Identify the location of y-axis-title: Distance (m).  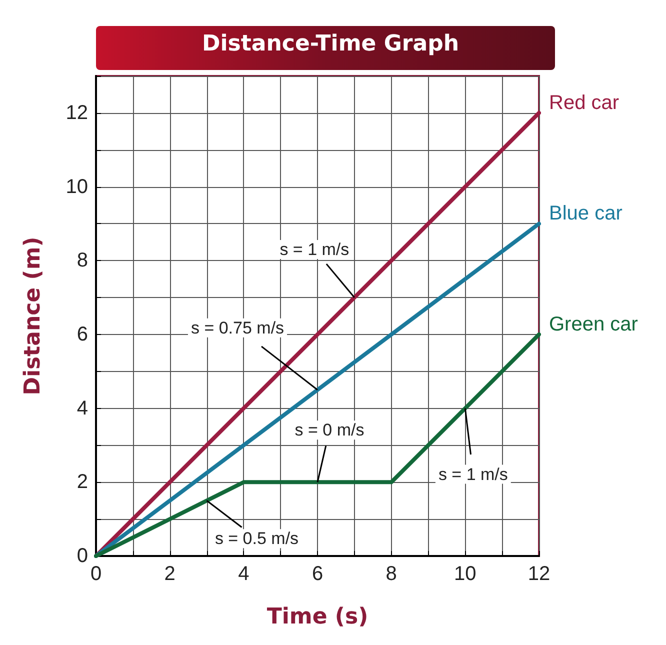
(33, 316).